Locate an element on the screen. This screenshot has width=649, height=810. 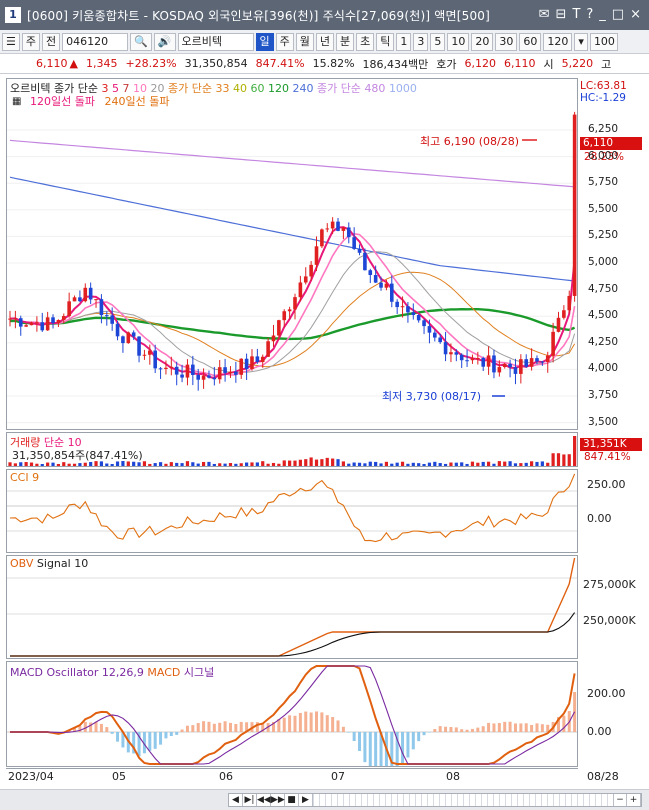
sound-icon: 🔊 is located at coordinates (164, 41).